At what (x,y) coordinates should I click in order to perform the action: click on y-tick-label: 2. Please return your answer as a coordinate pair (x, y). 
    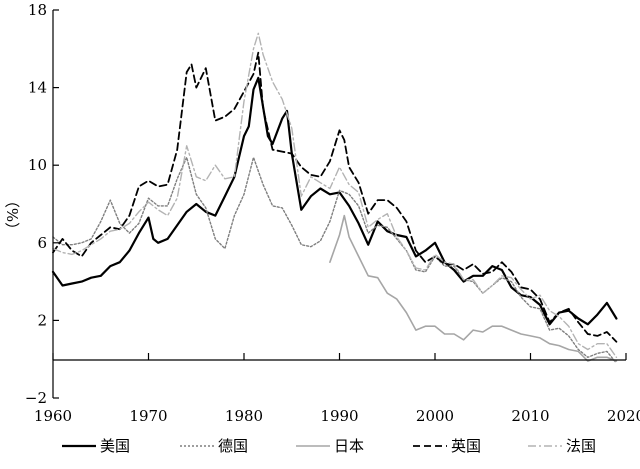
    Looking at the image, I should click on (42, 320).